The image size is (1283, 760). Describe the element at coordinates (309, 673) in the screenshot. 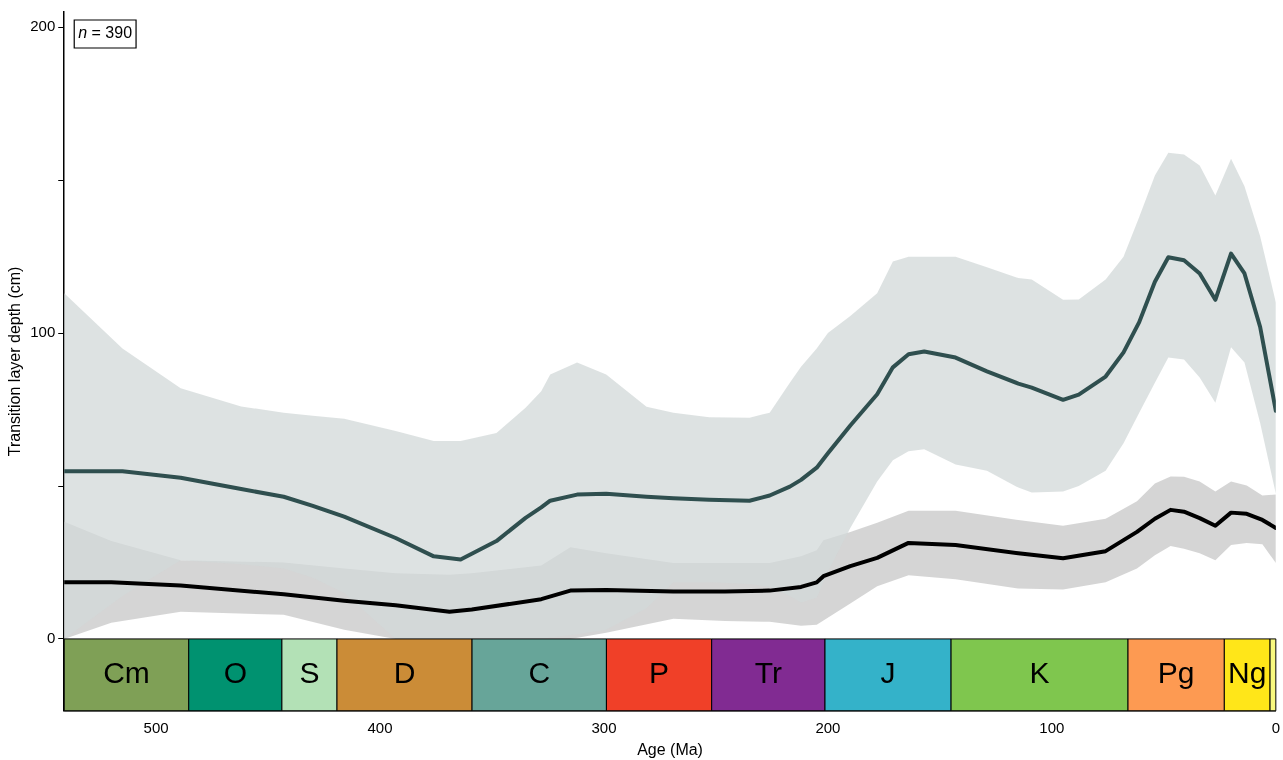

I see `band-label: S` at that location.